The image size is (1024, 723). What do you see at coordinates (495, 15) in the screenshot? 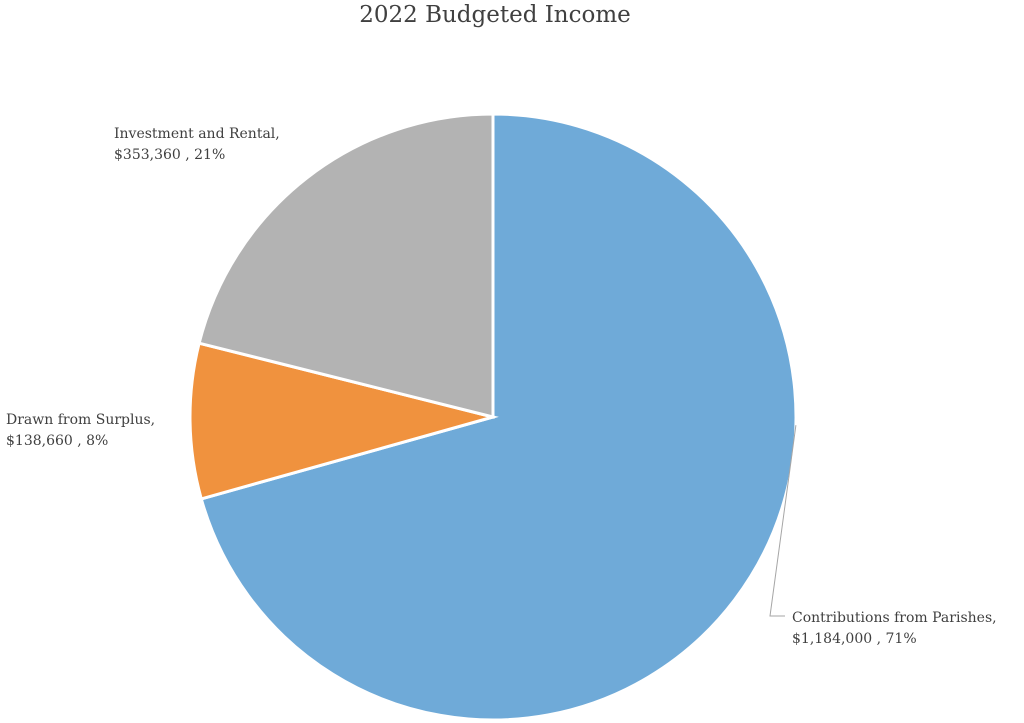
I see `chart-title: 2022 Budgeted Income` at bounding box center [495, 15].